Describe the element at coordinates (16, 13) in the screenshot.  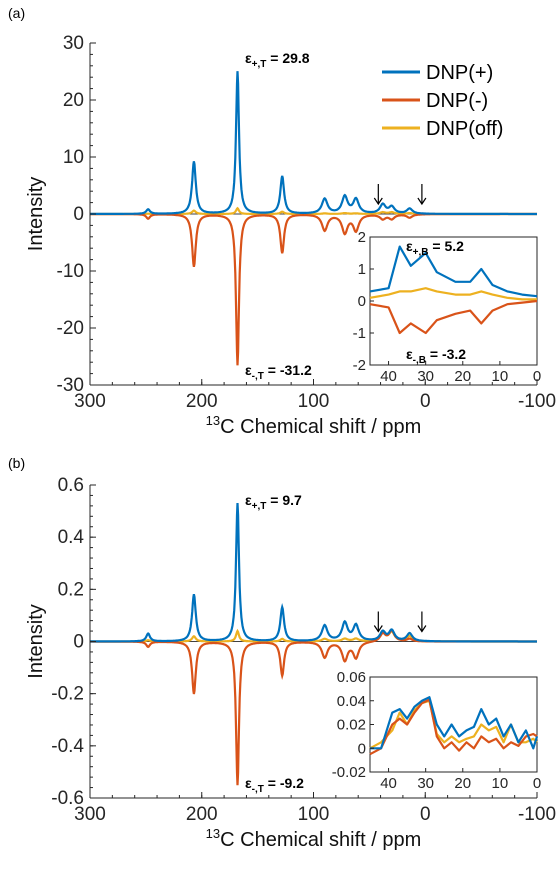
I see `panel-label: (a)` at that location.